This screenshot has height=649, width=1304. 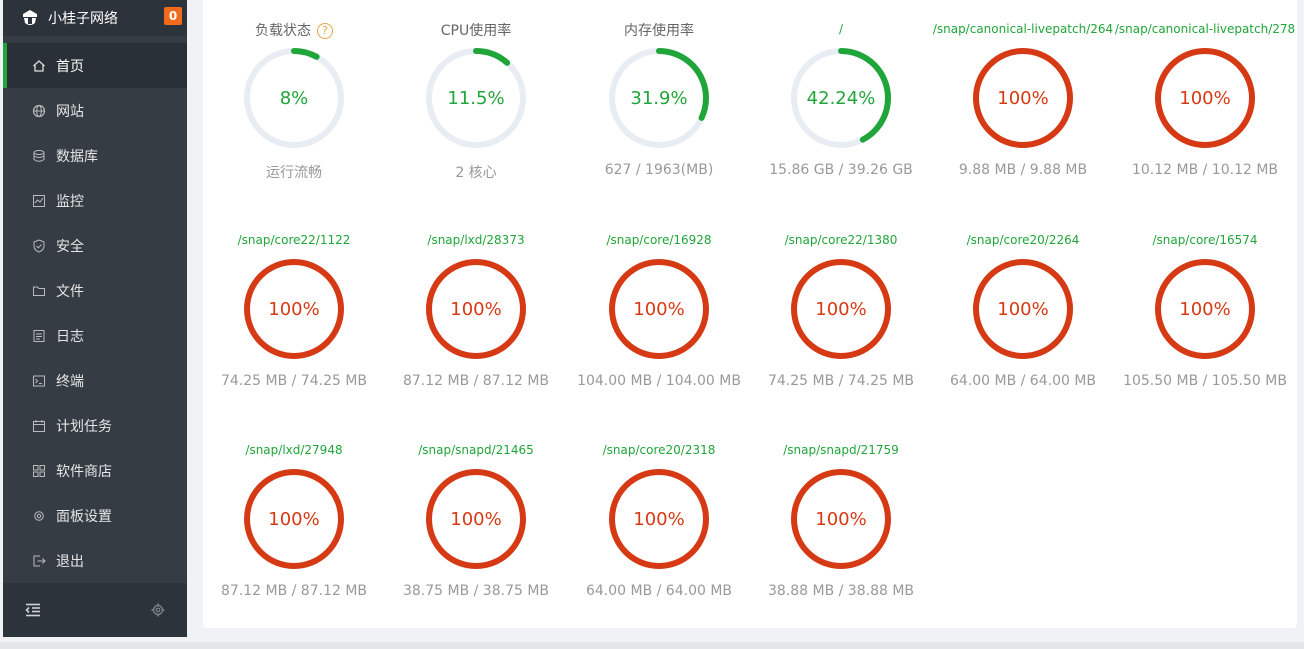 I want to click on sidebar-item-calendar: 计划任务, so click(x=95, y=425).